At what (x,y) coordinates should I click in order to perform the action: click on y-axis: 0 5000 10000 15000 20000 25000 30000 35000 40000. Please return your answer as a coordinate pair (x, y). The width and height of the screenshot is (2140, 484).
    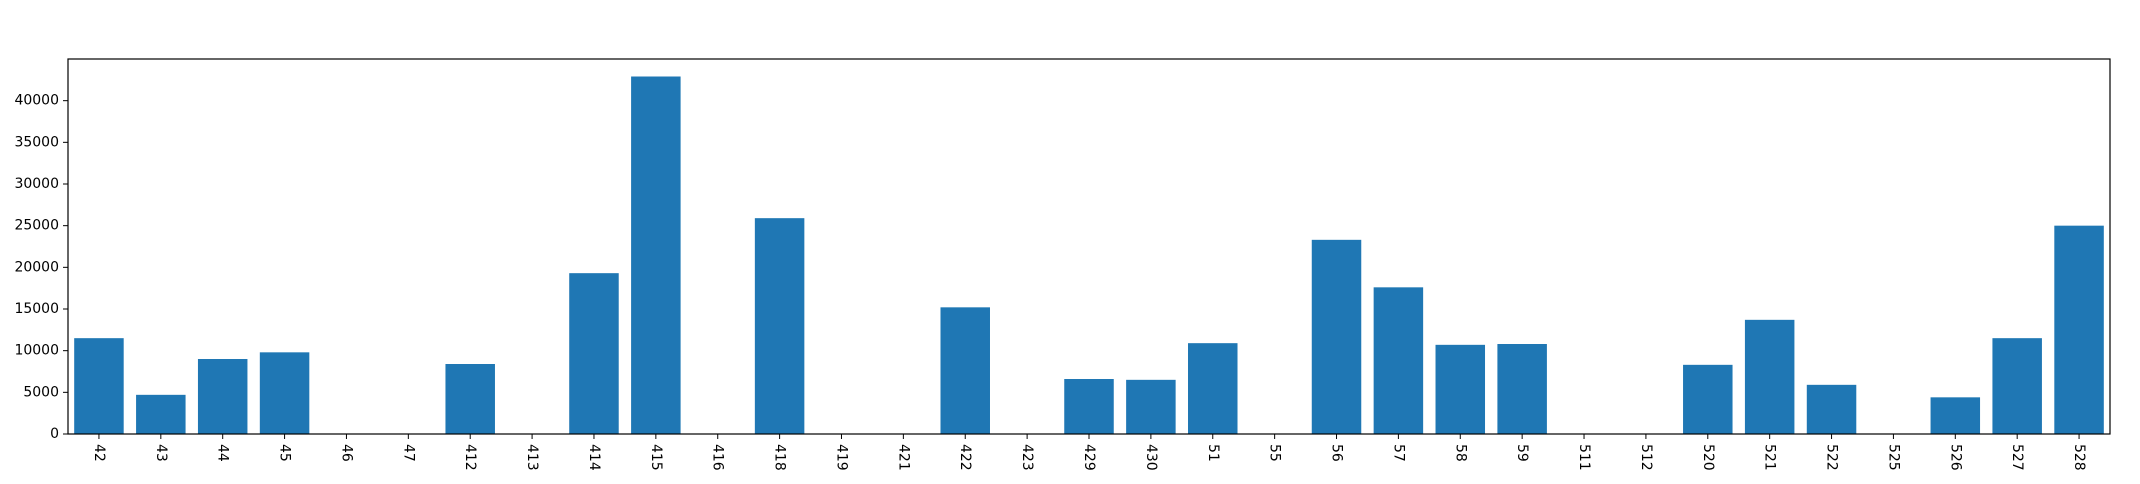
    Looking at the image, I should click on (41, 267).